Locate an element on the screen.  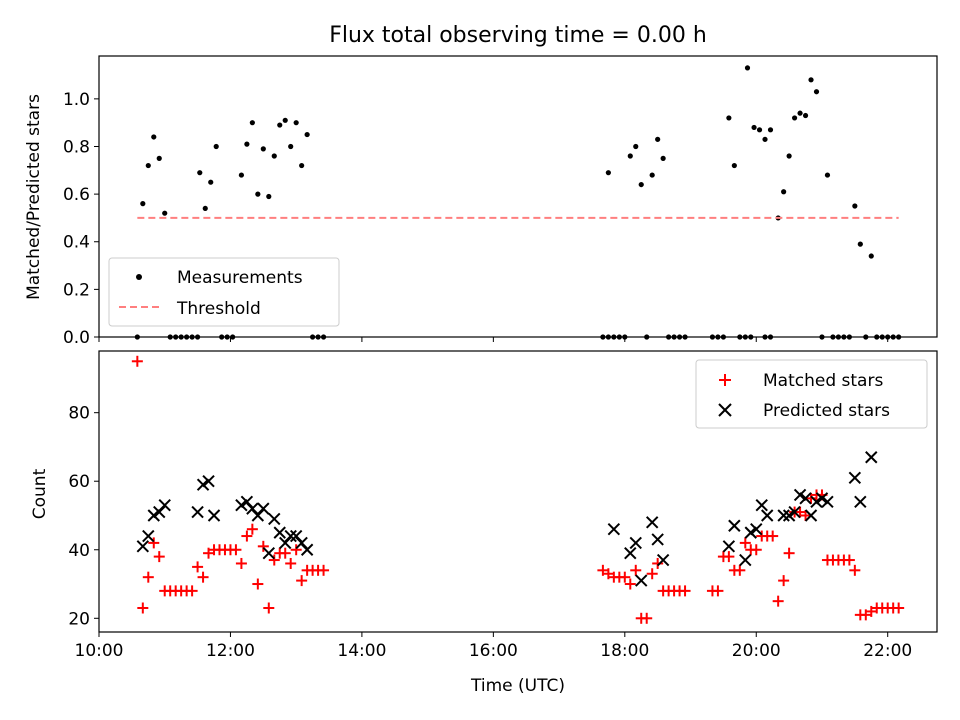
x-tick-label: 12:00 is located at coordinates (230, 651).